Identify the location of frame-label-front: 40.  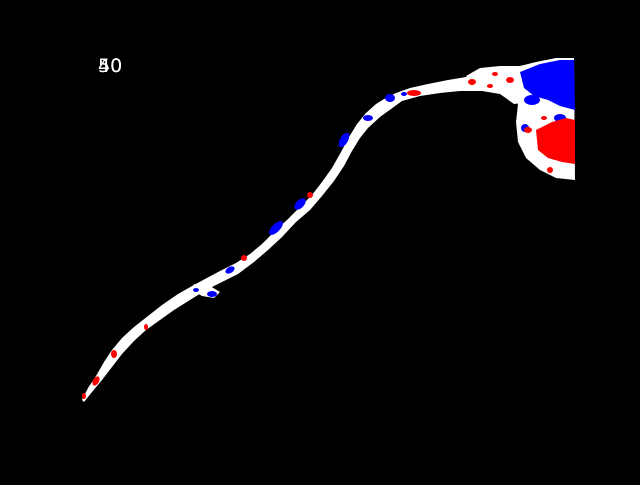
(110, 66).